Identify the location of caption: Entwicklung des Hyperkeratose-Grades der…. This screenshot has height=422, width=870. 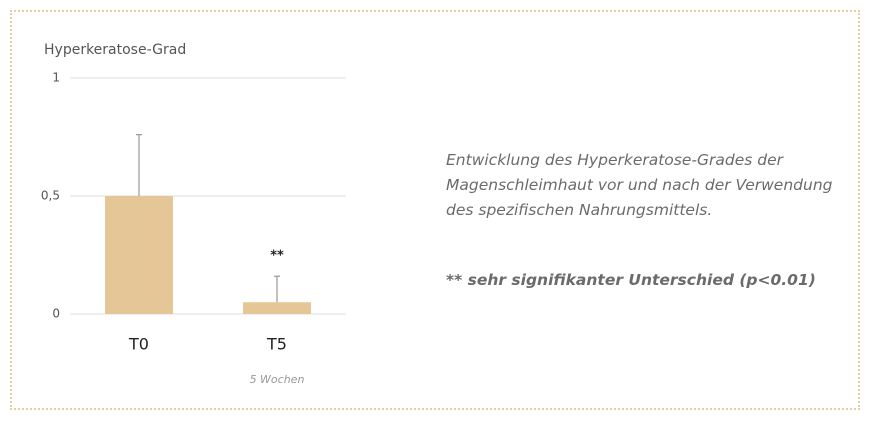
(639, 185).